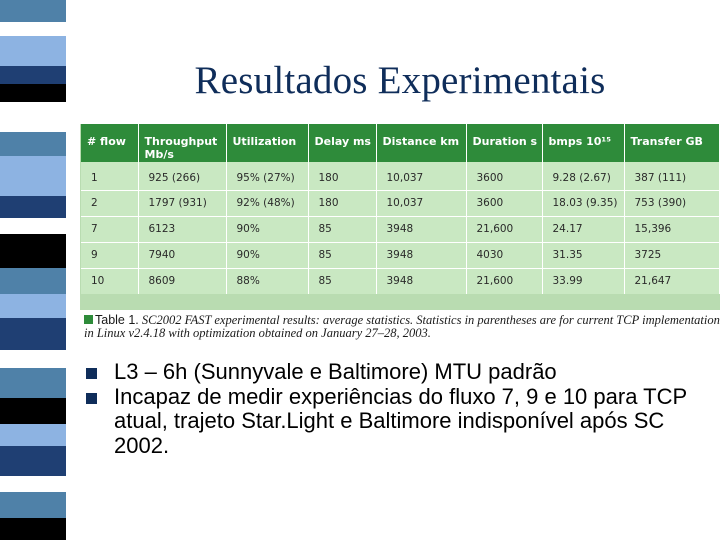  I want to click on table-cell: 387 (111), so click(672, 176).